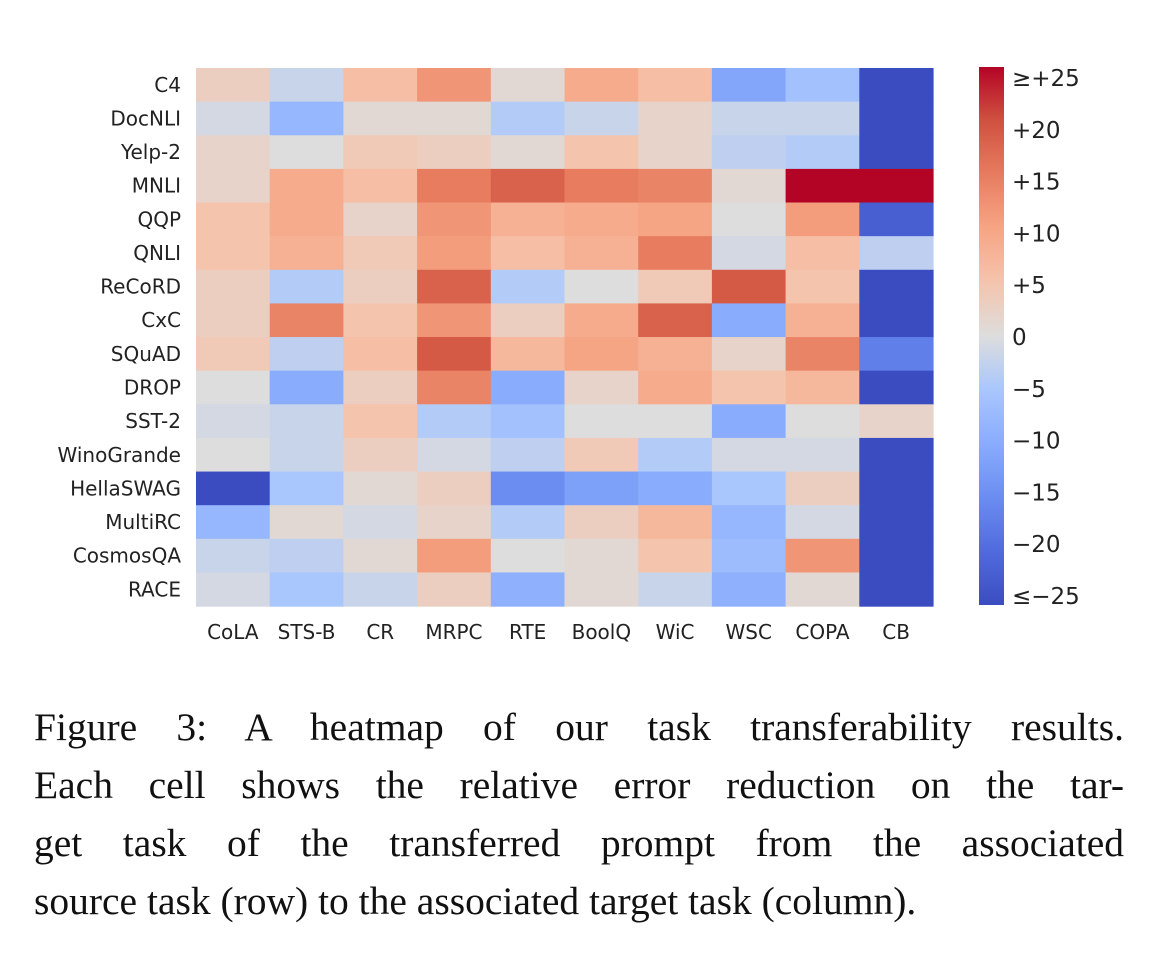 The height and width of the screenshot is (971, 1161). I want to click on heatmap-cell-winogrande-sts-b, so click(306, 455).